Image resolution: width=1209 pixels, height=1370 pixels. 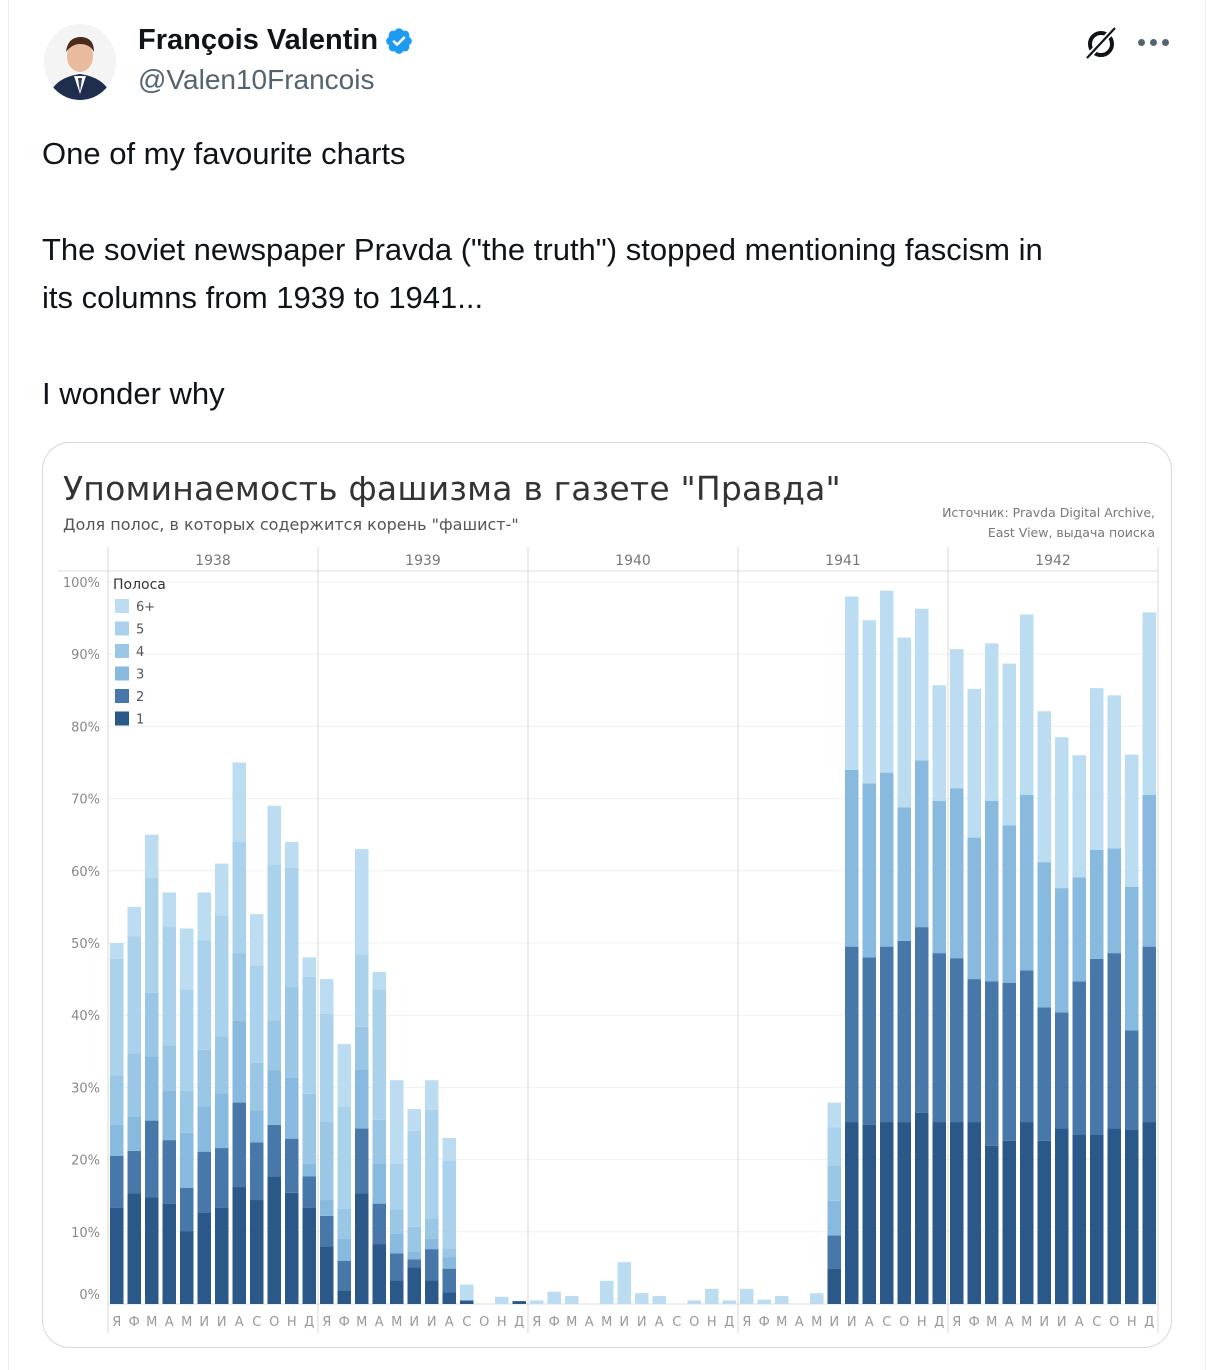 What do you see at coordinates (764, 1322) in the screenshot?
I see `month-label: Ф` at bounding box center [764, 1322].